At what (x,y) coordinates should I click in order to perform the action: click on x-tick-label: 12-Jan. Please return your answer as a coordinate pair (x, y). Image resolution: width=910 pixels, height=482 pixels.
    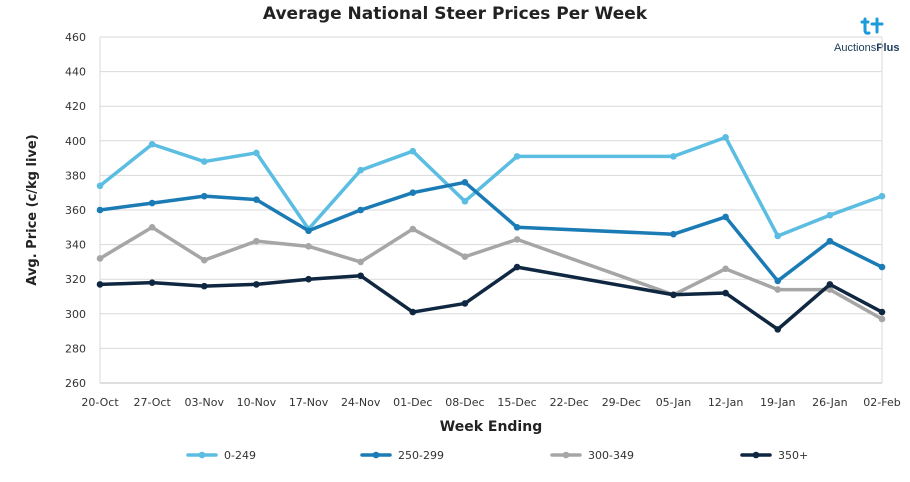
    Looking at the image, I should click on (726, 402).